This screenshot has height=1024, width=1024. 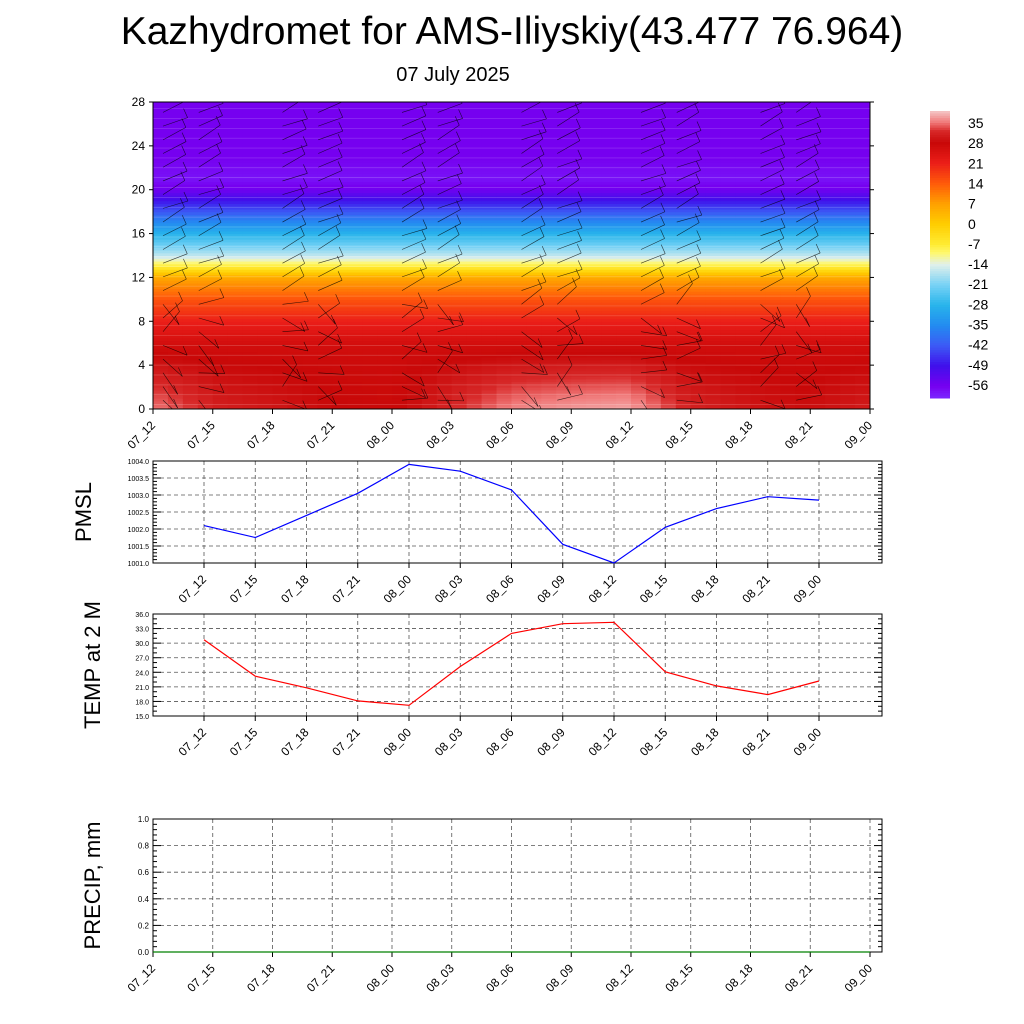 What do you see at coordinates (142, 702) in the screenshot?
I see `y-tick-label: 18.0` at bounding box center [142, 702].